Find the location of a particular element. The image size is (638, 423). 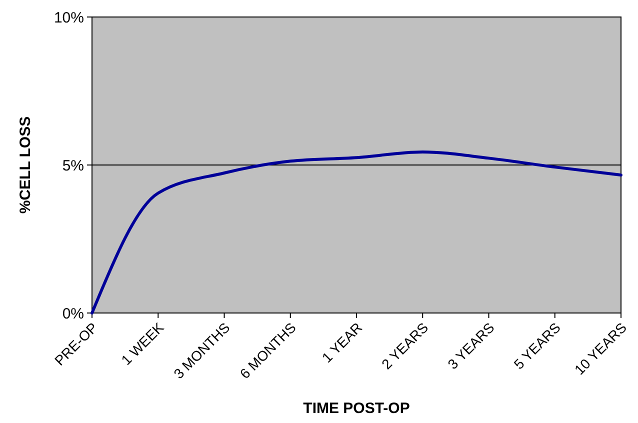

x-axis-title: TIME POST-OP is located at coordinates (356, 408).